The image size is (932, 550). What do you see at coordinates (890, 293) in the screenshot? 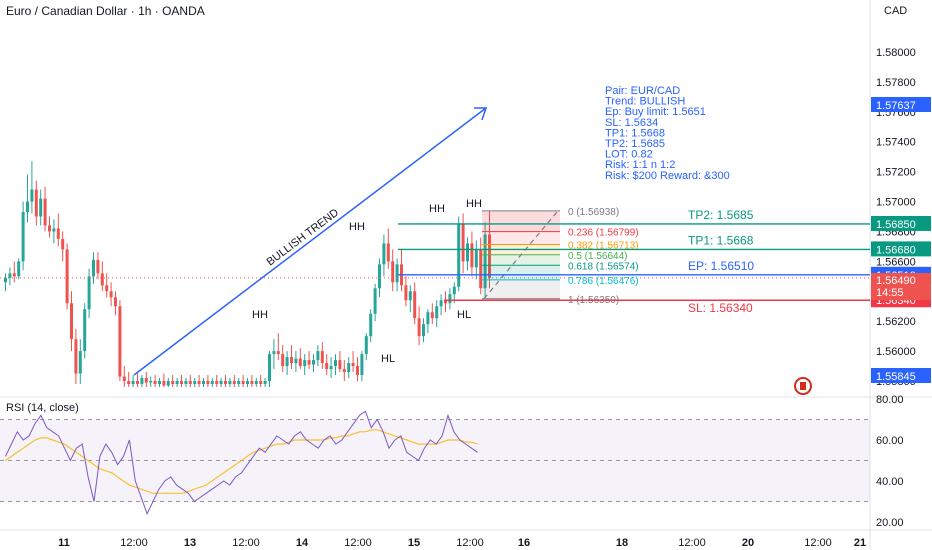
I see `countdown-label: 14:55` at bounding box center [890, 293].